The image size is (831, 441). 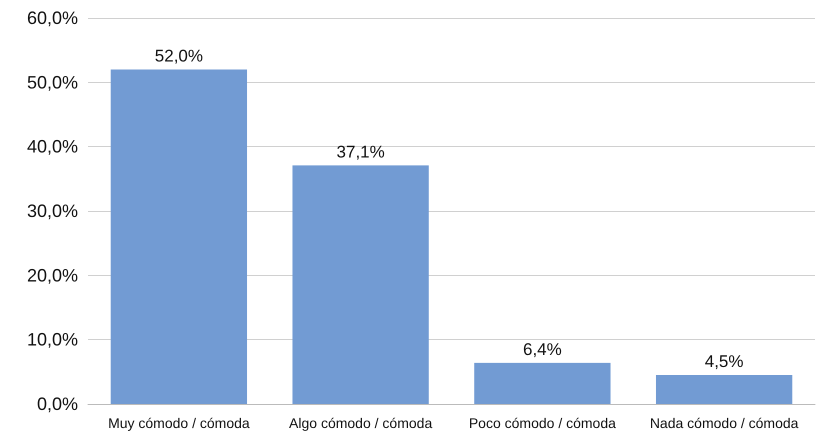 I want to click on x-tick-label: Algo cómodo / cómoda, so click(x=360, y=423).